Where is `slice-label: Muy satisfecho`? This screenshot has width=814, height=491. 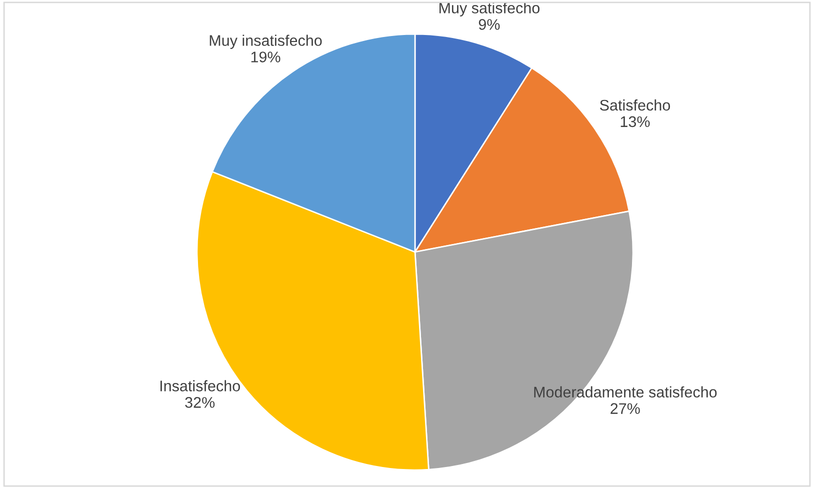
slice-label: Muy satisfecho is located at coordinates (490, 9).